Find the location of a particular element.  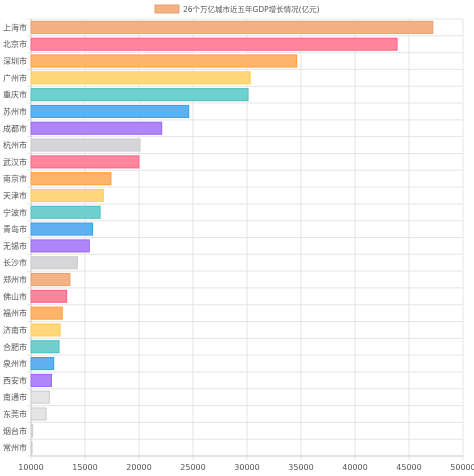

y-tick-label: 深圳市 is located at coordinates (15, 61).